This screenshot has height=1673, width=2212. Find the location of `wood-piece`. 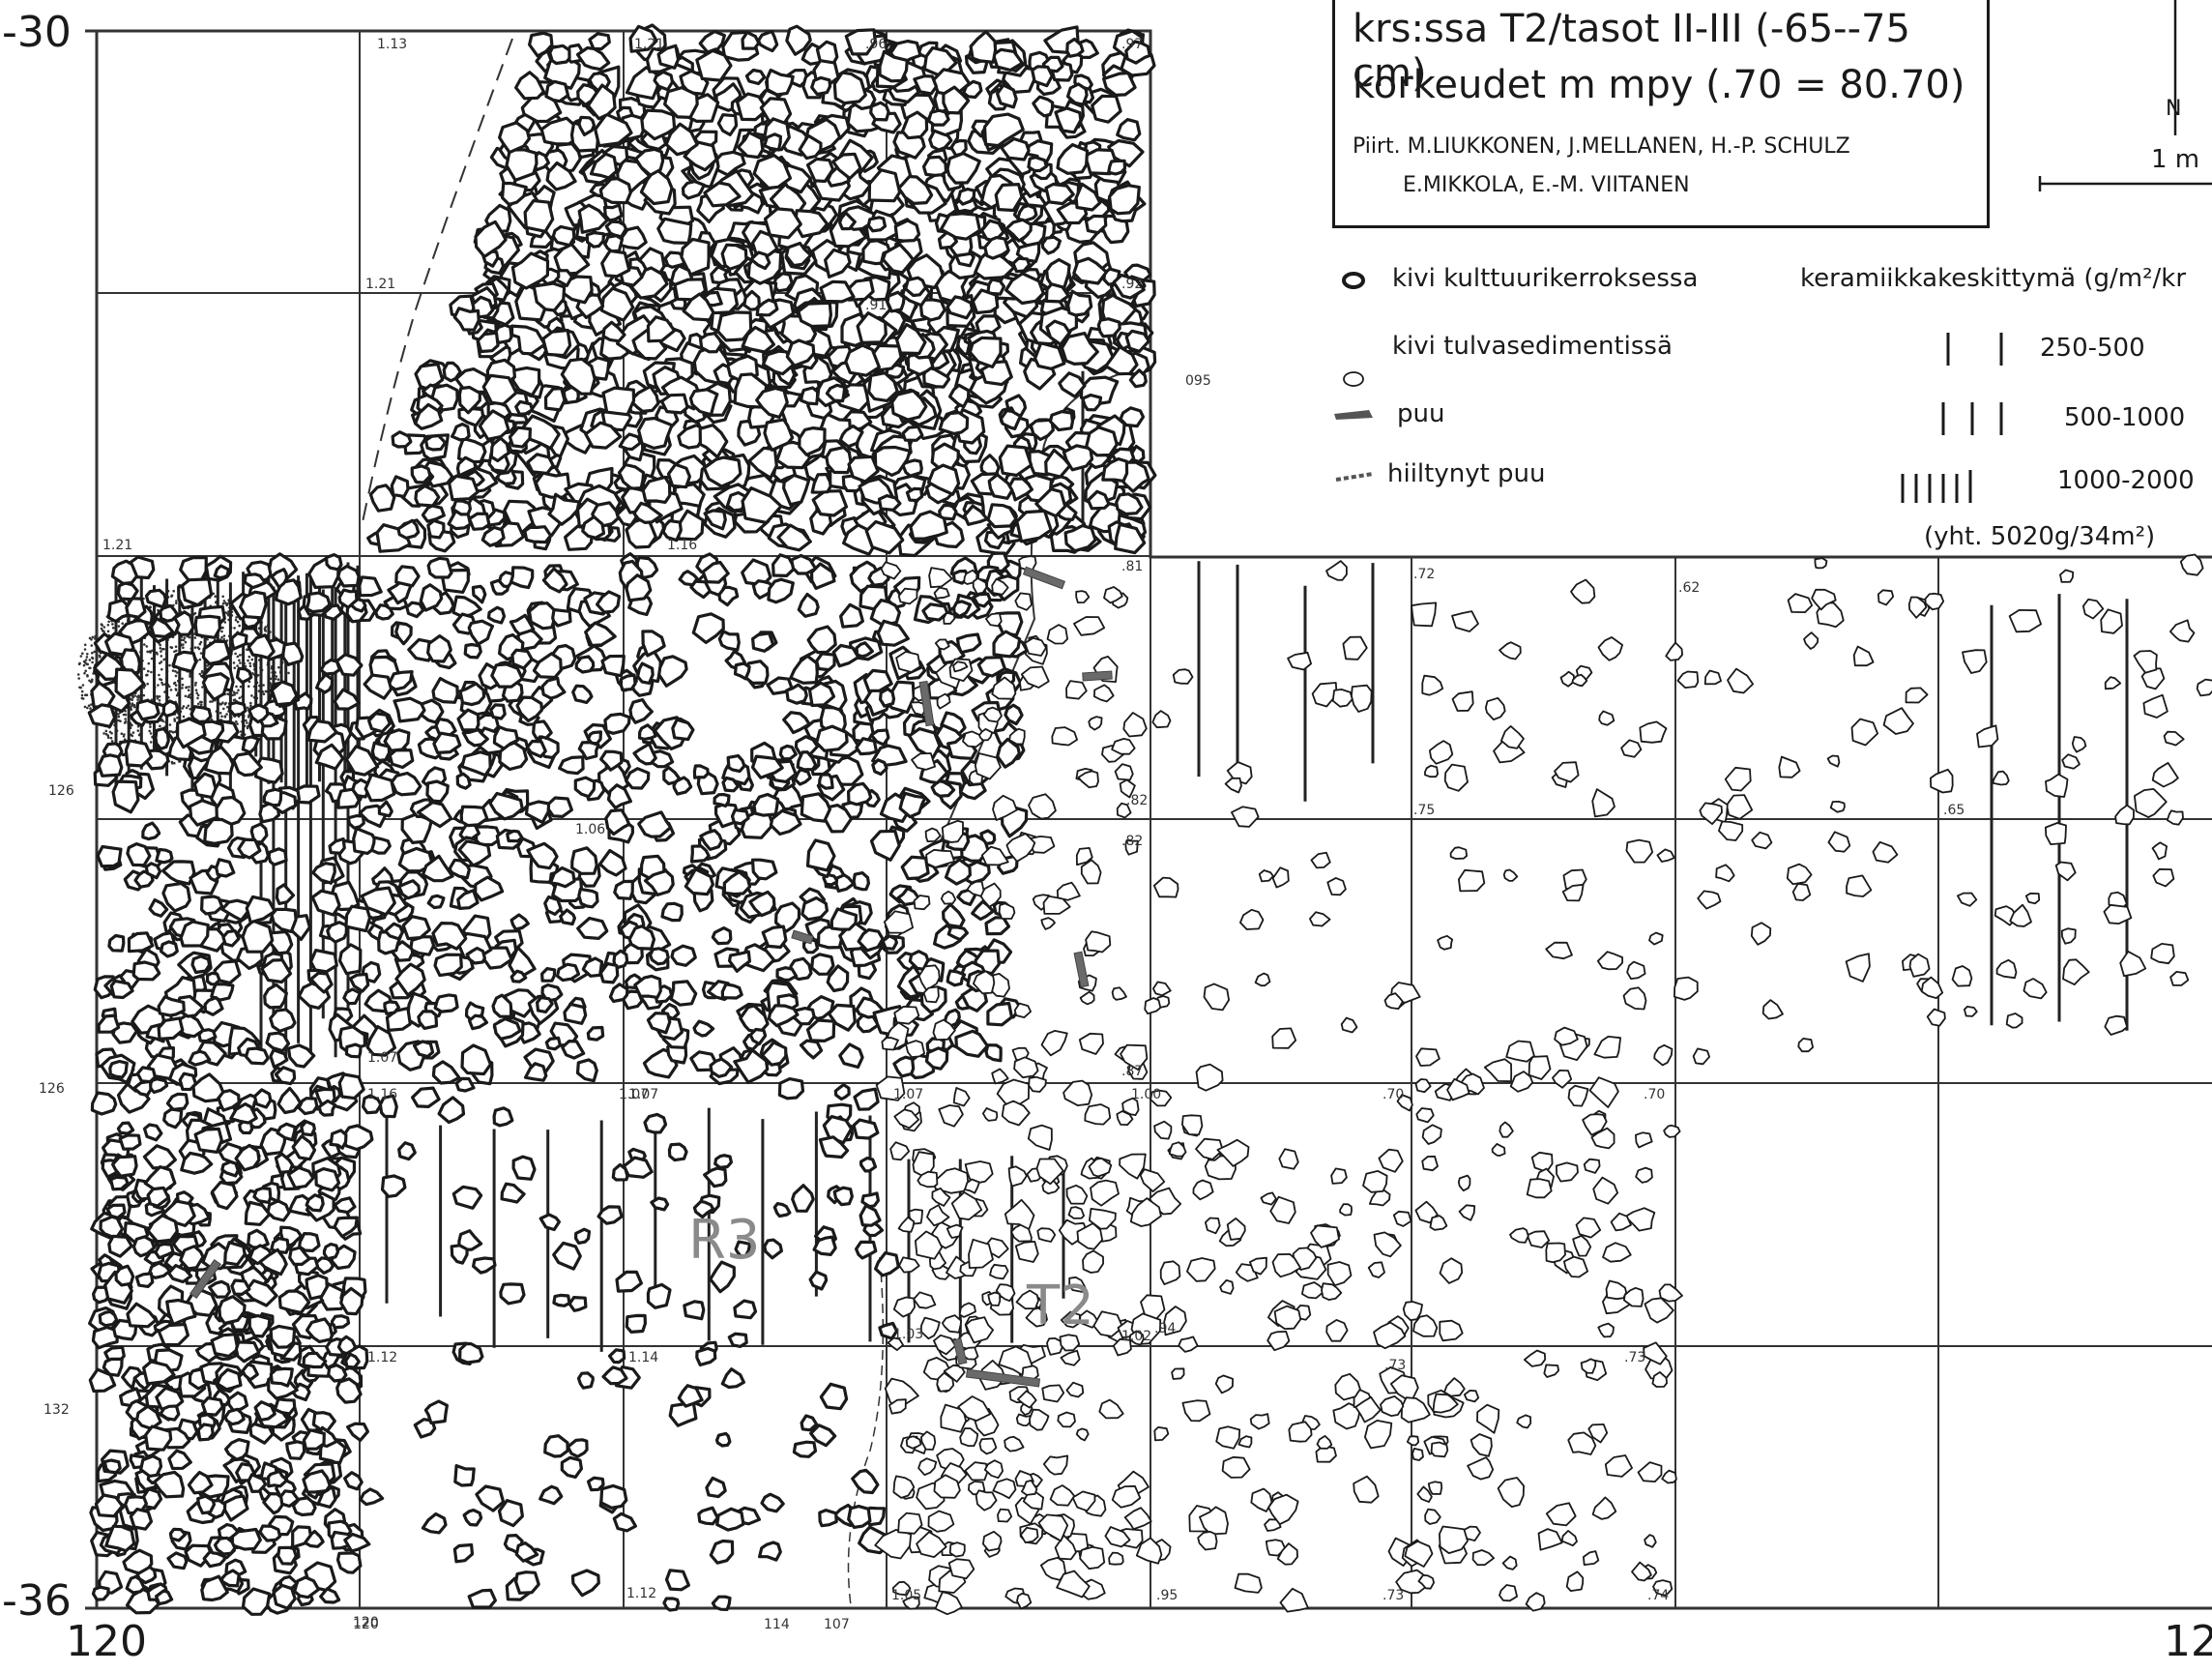

wood-piece is located at coordinates (1044, 578).